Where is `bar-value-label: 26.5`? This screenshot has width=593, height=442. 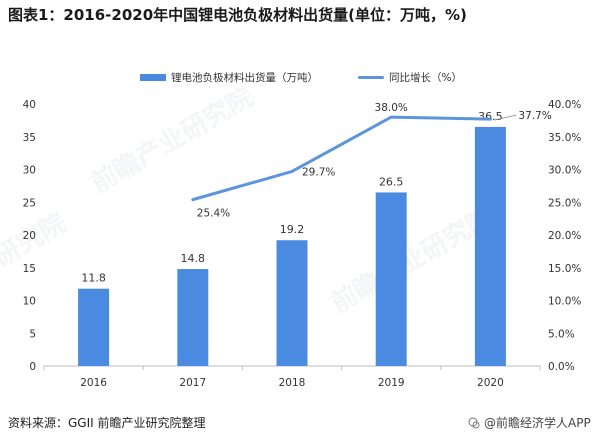 bar-value-label: 26.5 is located at coordinates (391, 181).